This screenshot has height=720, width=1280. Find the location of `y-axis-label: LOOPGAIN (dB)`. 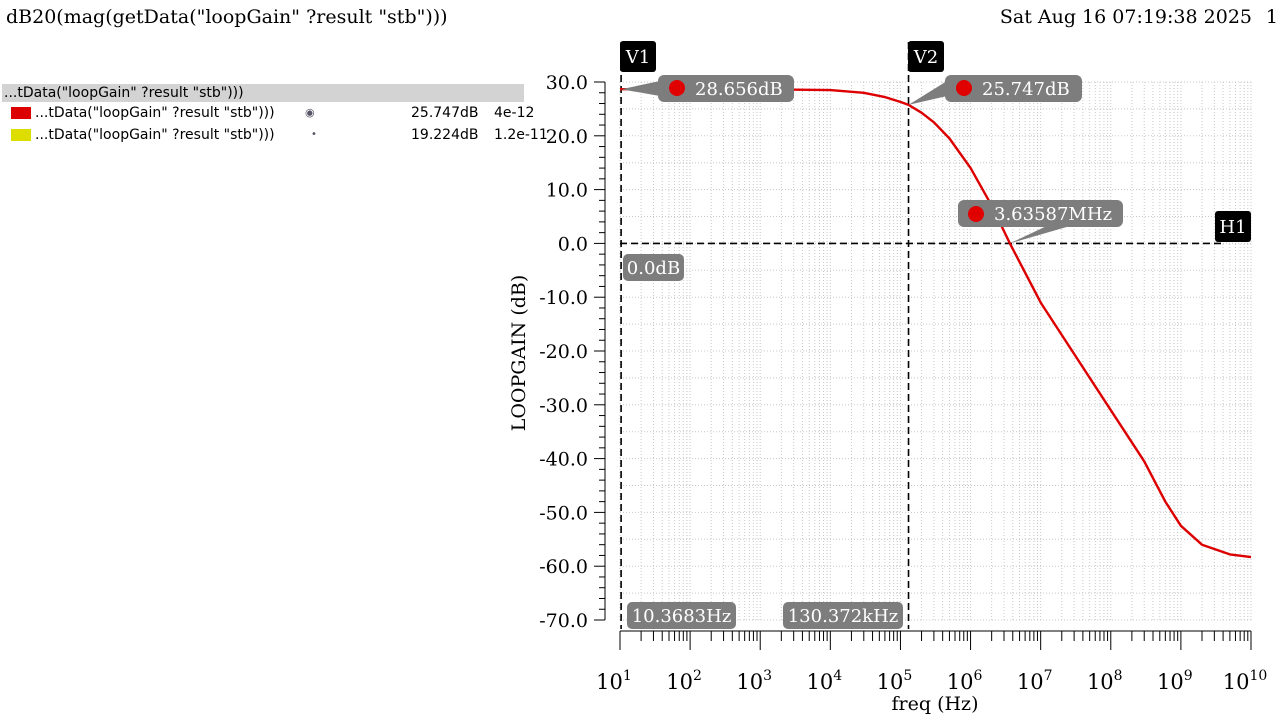

y-axis-label: LOOPGAIN (dB) is located at coordinates (519, 353).